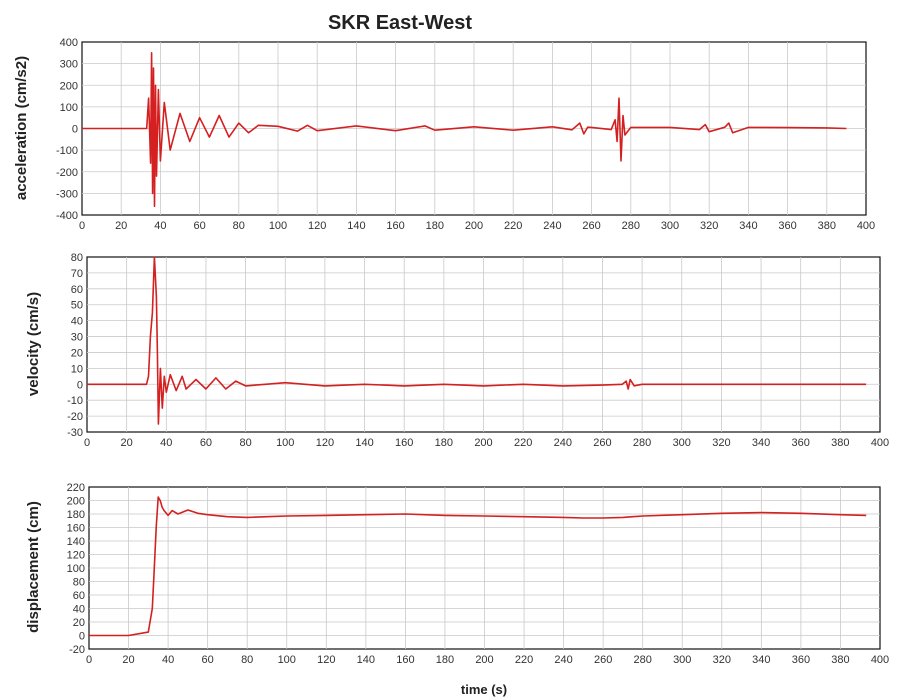 The image size is (897, 700). Describe the element at coordinates (435, 226) in the screenshot. I see `acceleration-xtick-label: 180` at that location.